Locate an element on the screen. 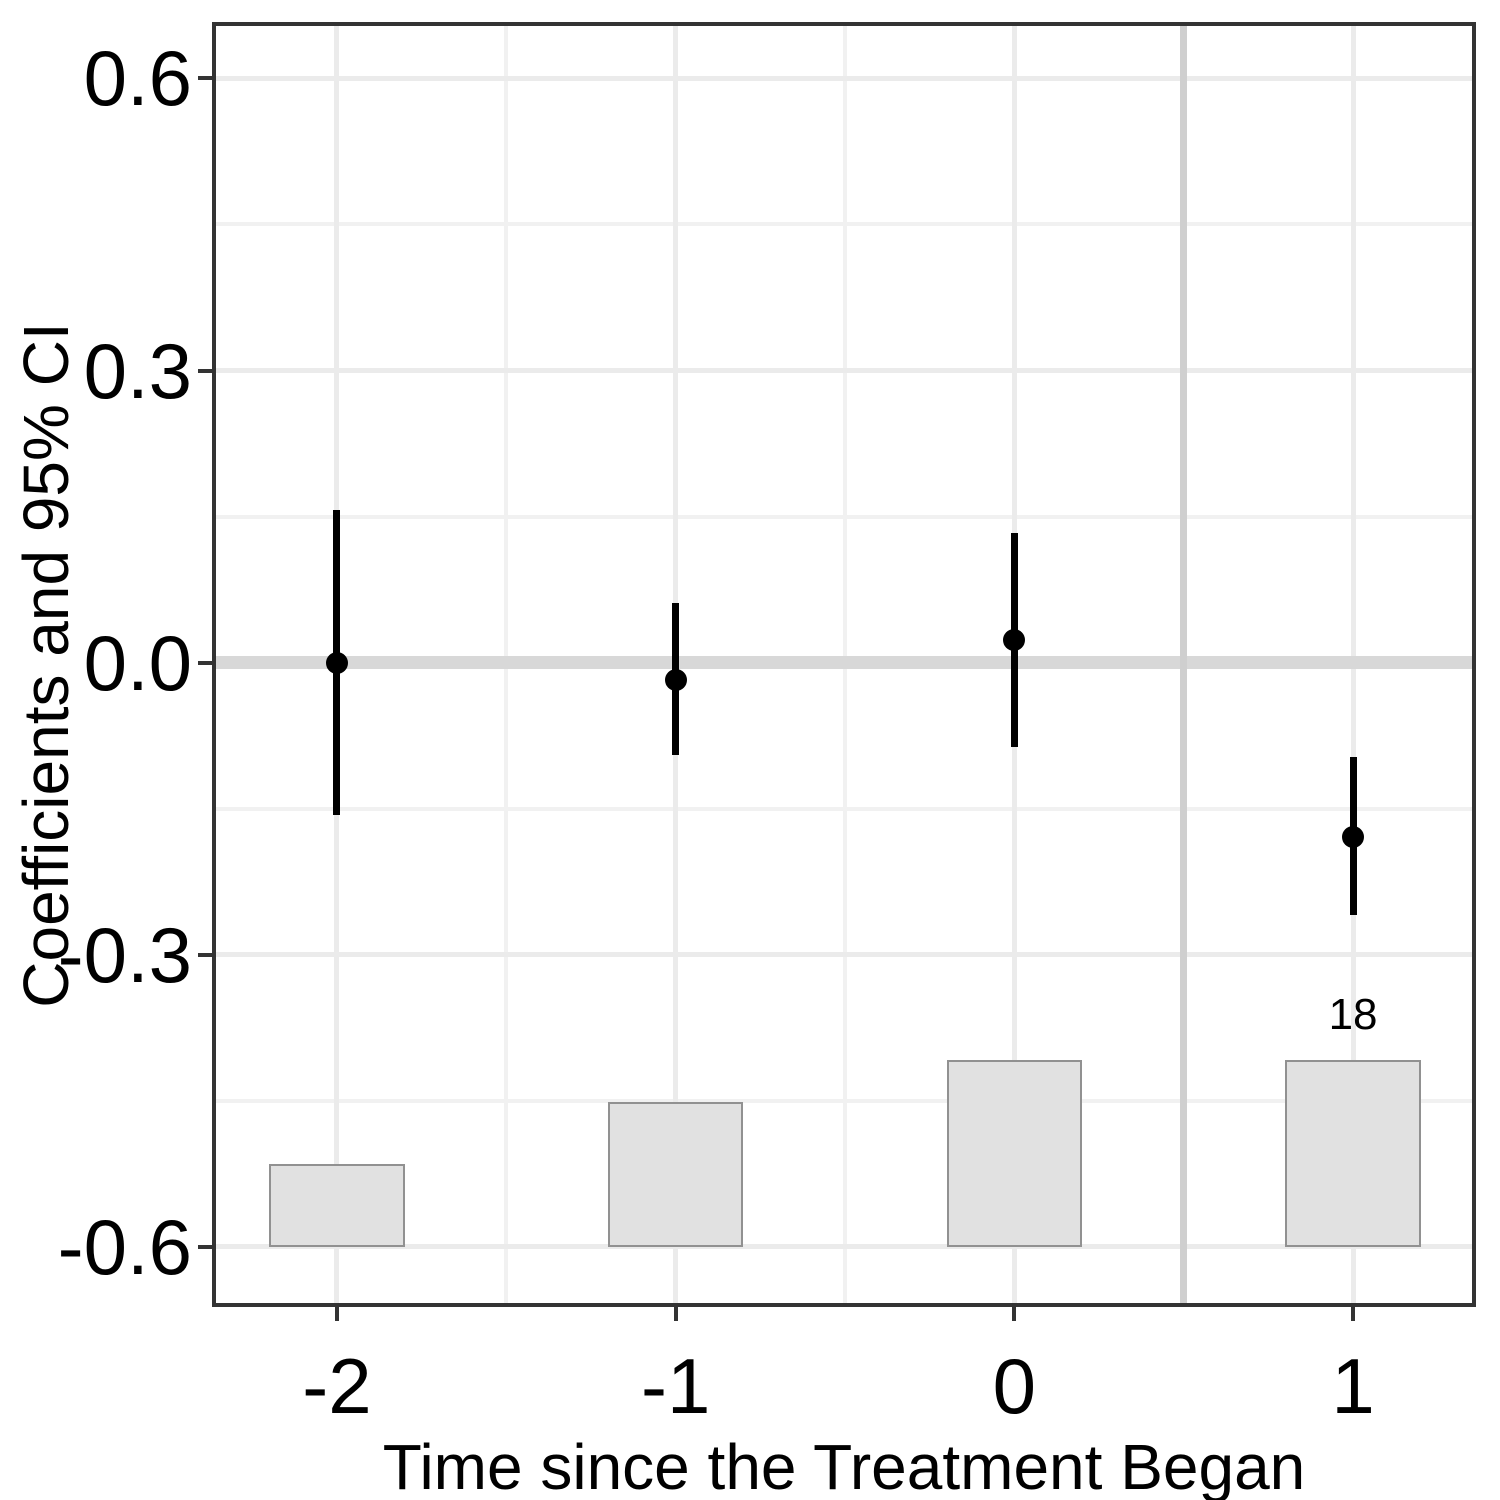  x-tick-label: -2 is located at coordinates (337, 1386).